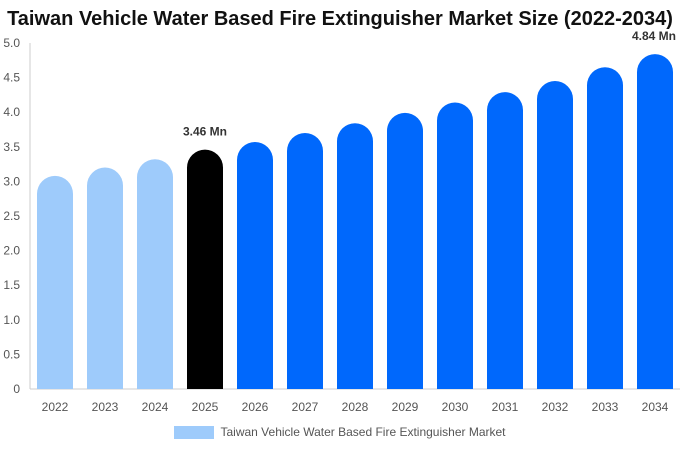  What do you see at coordinates (654, 36) in the screenshot?
I see `data-label: 4.84 Mn` at bounding box center [654, 36].